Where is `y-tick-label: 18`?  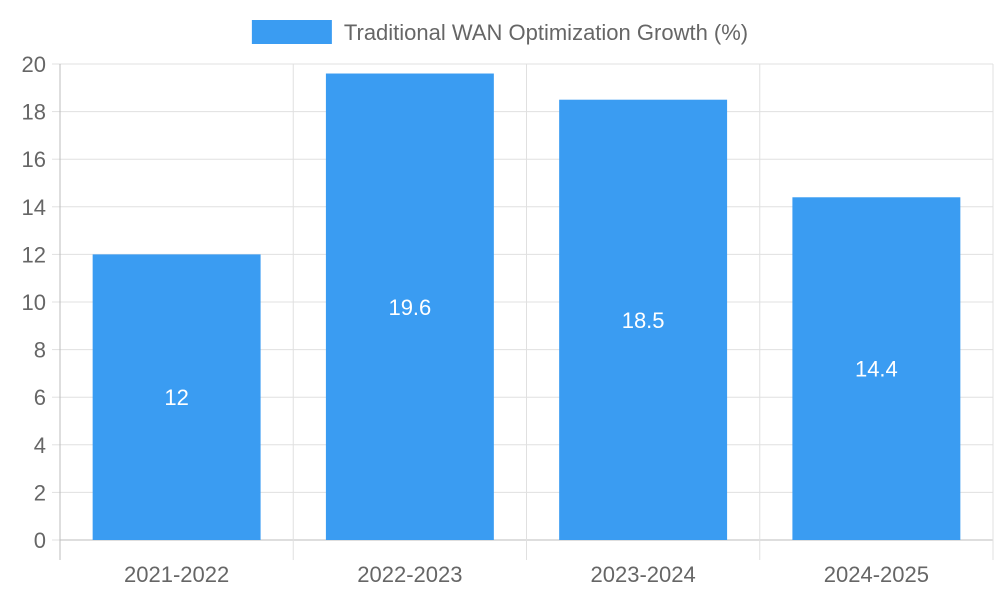 y-tick-label: 18 is located at coordinates (34, 112).